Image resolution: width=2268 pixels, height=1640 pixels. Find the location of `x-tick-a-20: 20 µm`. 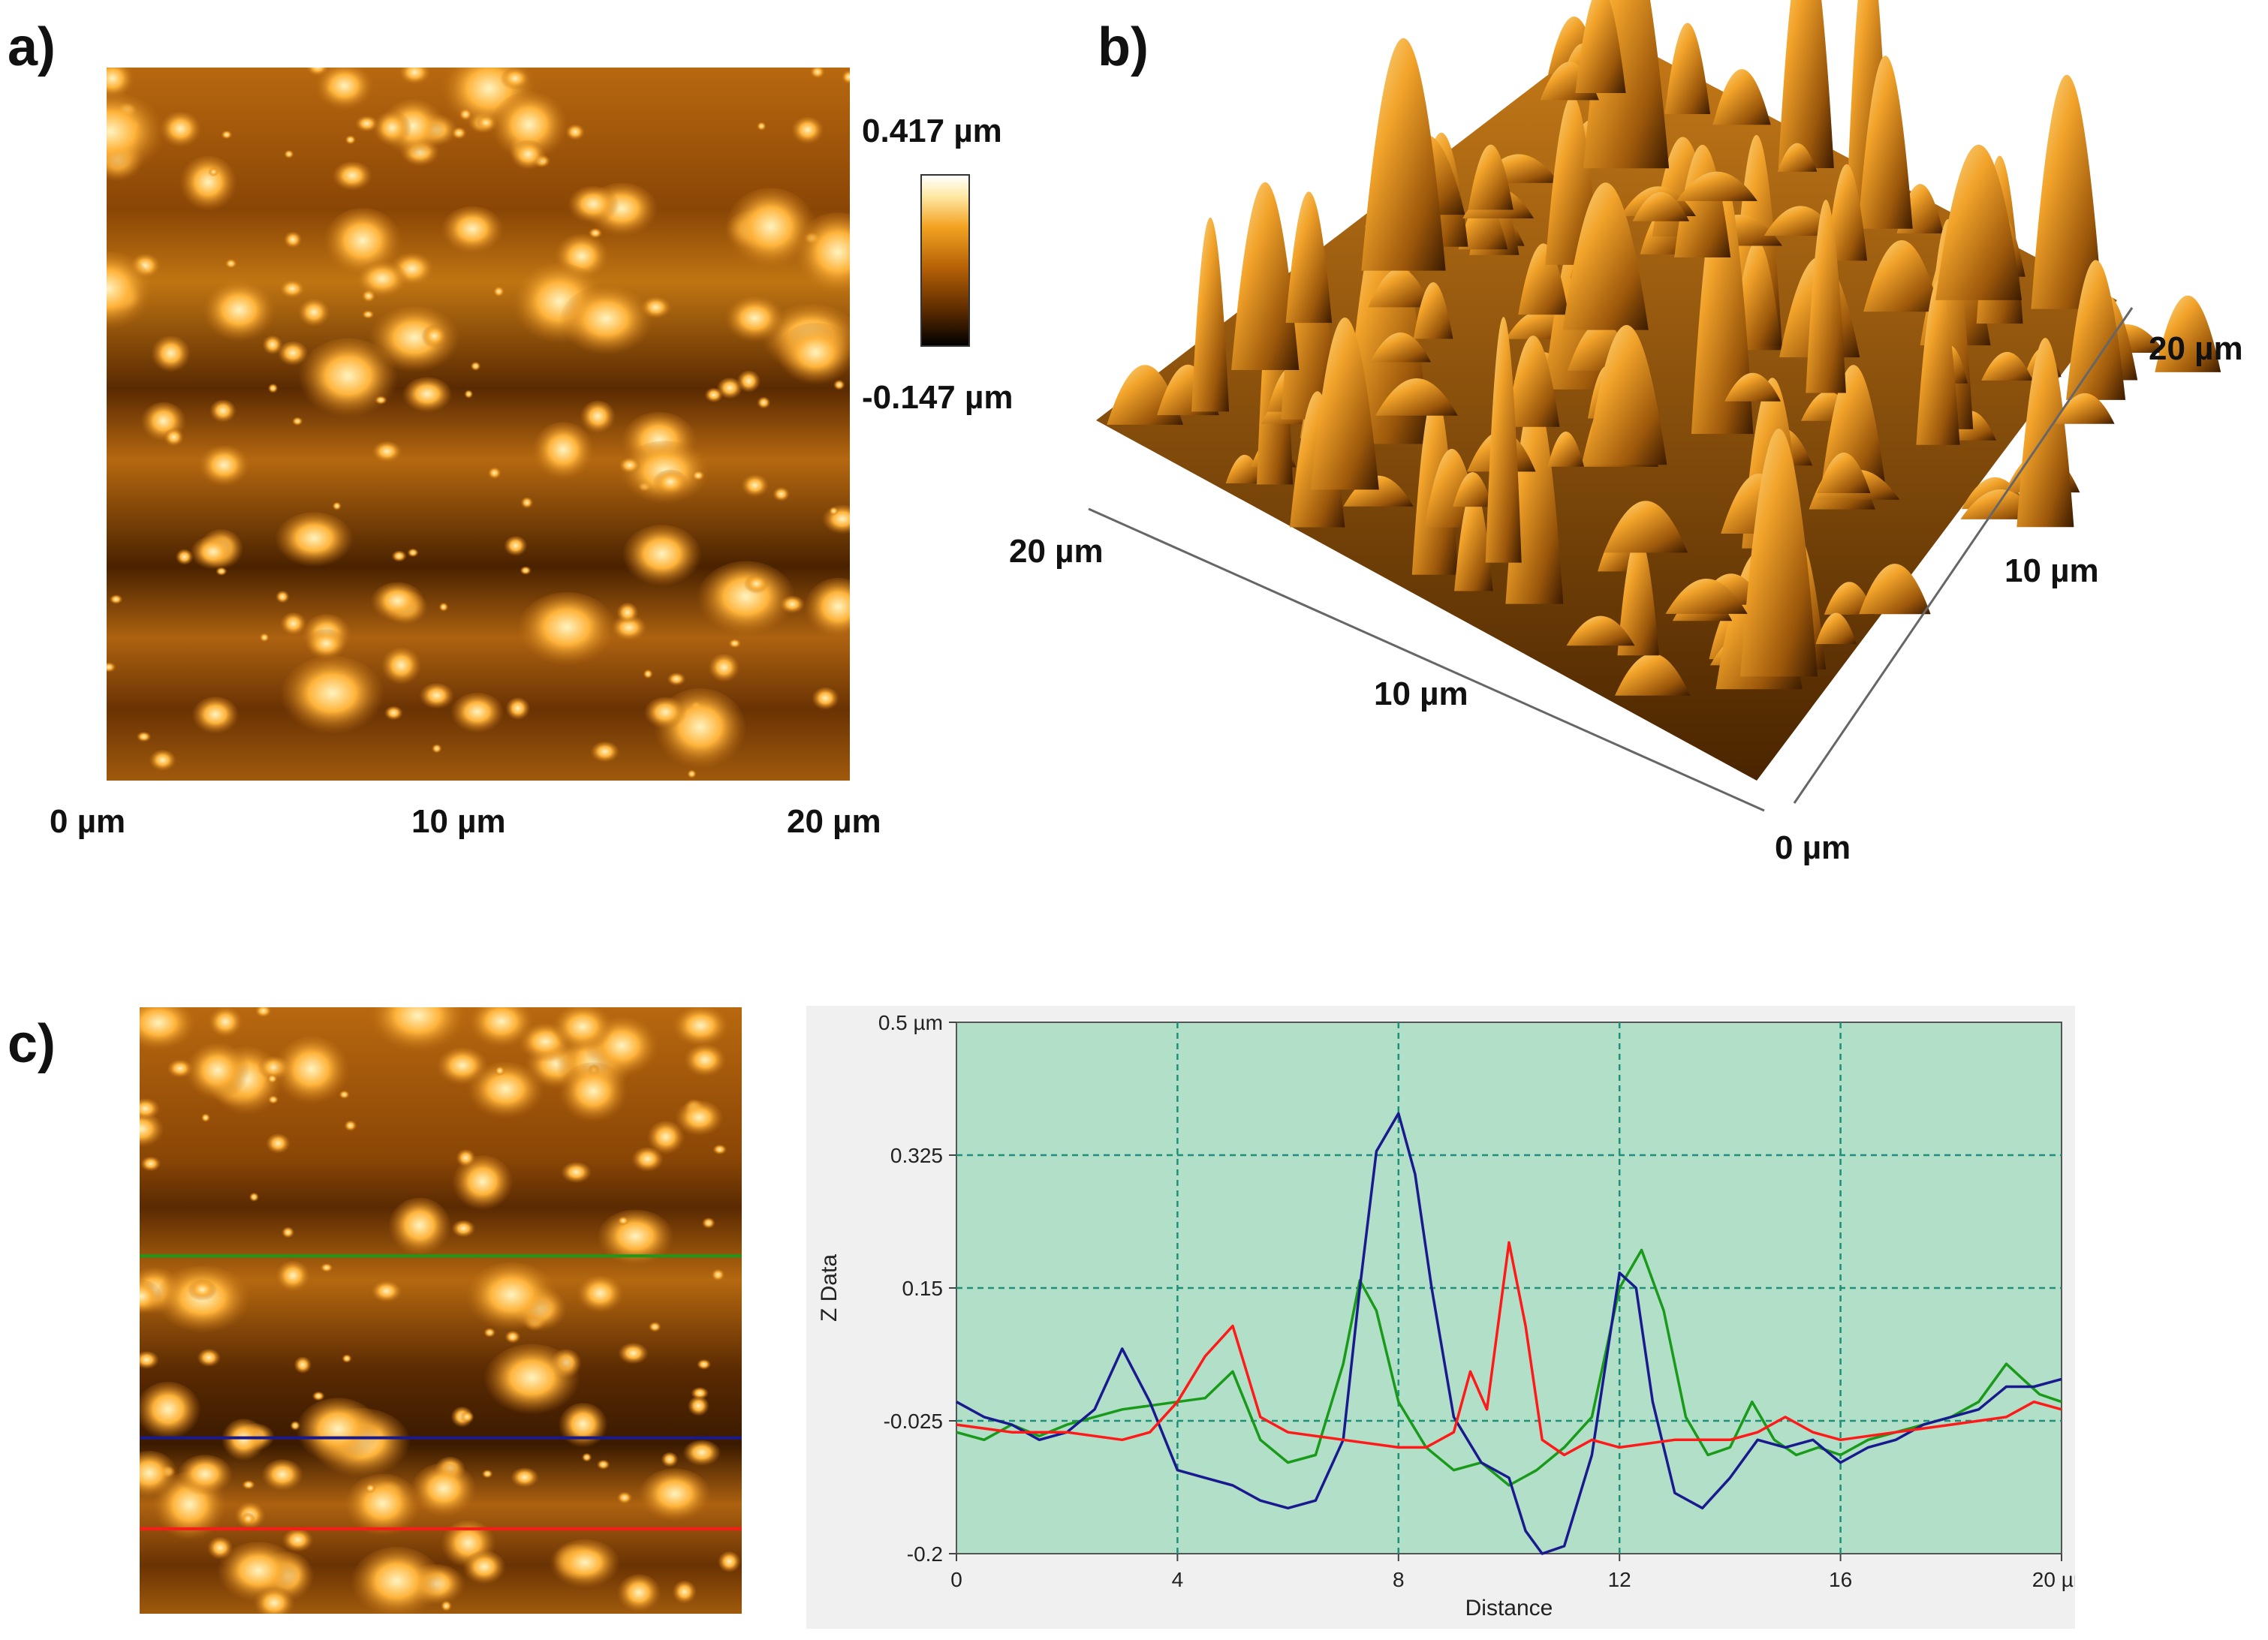

x-tick-a-20: 20 µm is located at coordinates (834, 821).